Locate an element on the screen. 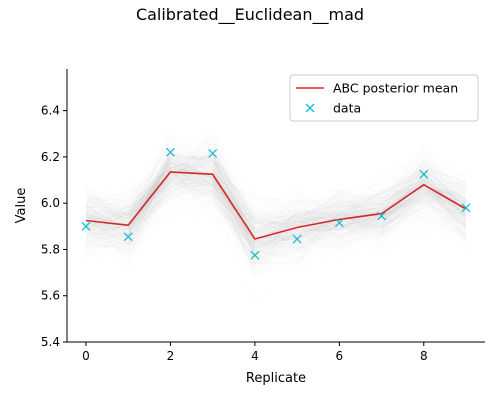 The image size is (500, 400). posterior-mean-line is located at coordinates (276, 205).